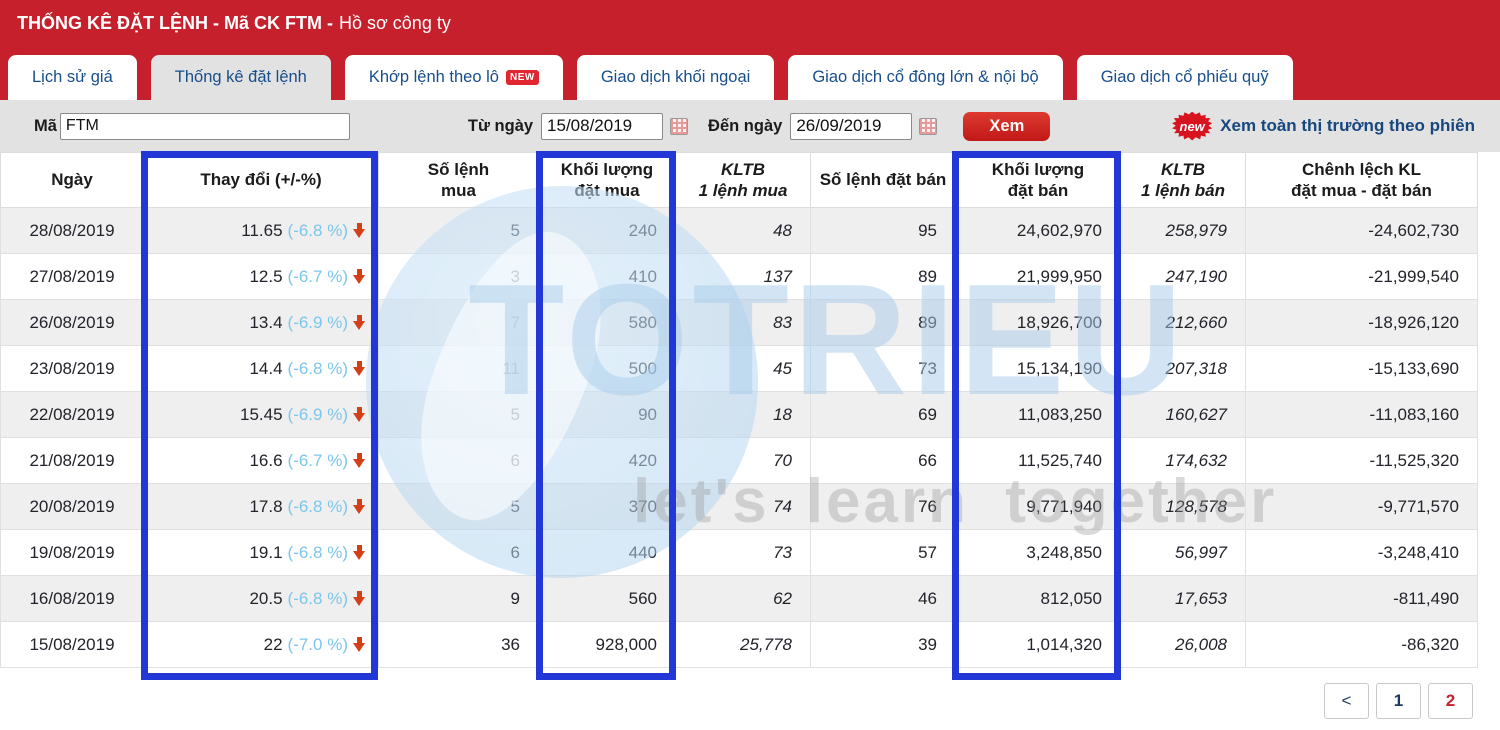 The height and width of the screenshot is (730, 1500). I want to click on cell-sell-orders: 39, so click(883, 644).